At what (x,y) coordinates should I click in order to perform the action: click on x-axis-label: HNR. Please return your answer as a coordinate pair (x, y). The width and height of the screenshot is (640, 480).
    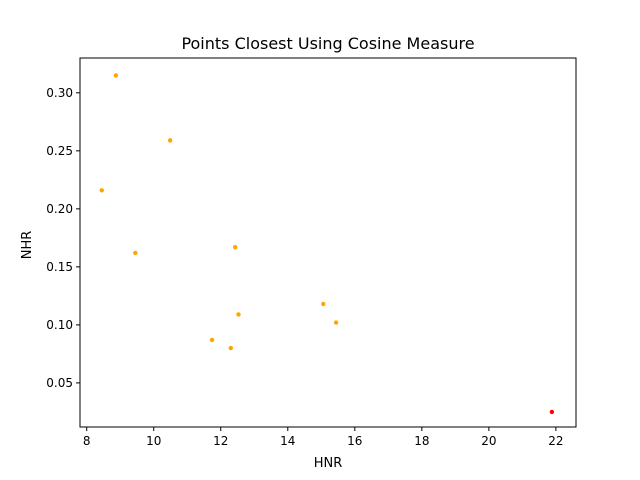
    Looking at the image, I should click on (328, 463).